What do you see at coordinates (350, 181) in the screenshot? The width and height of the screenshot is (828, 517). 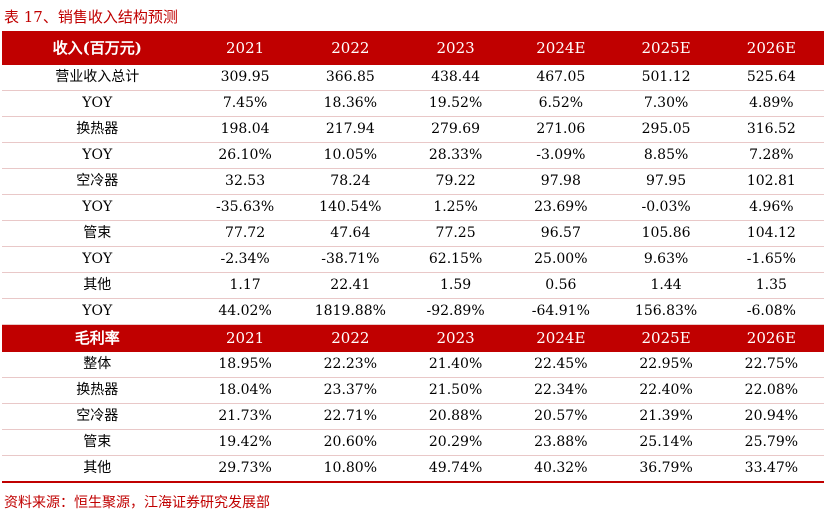 I see `value-cell: 78.24` at bounding box center [350, 181].